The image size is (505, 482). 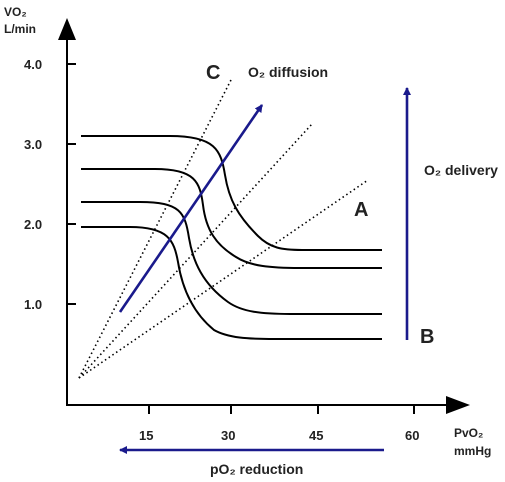 What do you see at coordinates (256, 469) in the screenshot?
I see `po2-reduction-label: pO₂ reduction` at bounding box center [256, 469].